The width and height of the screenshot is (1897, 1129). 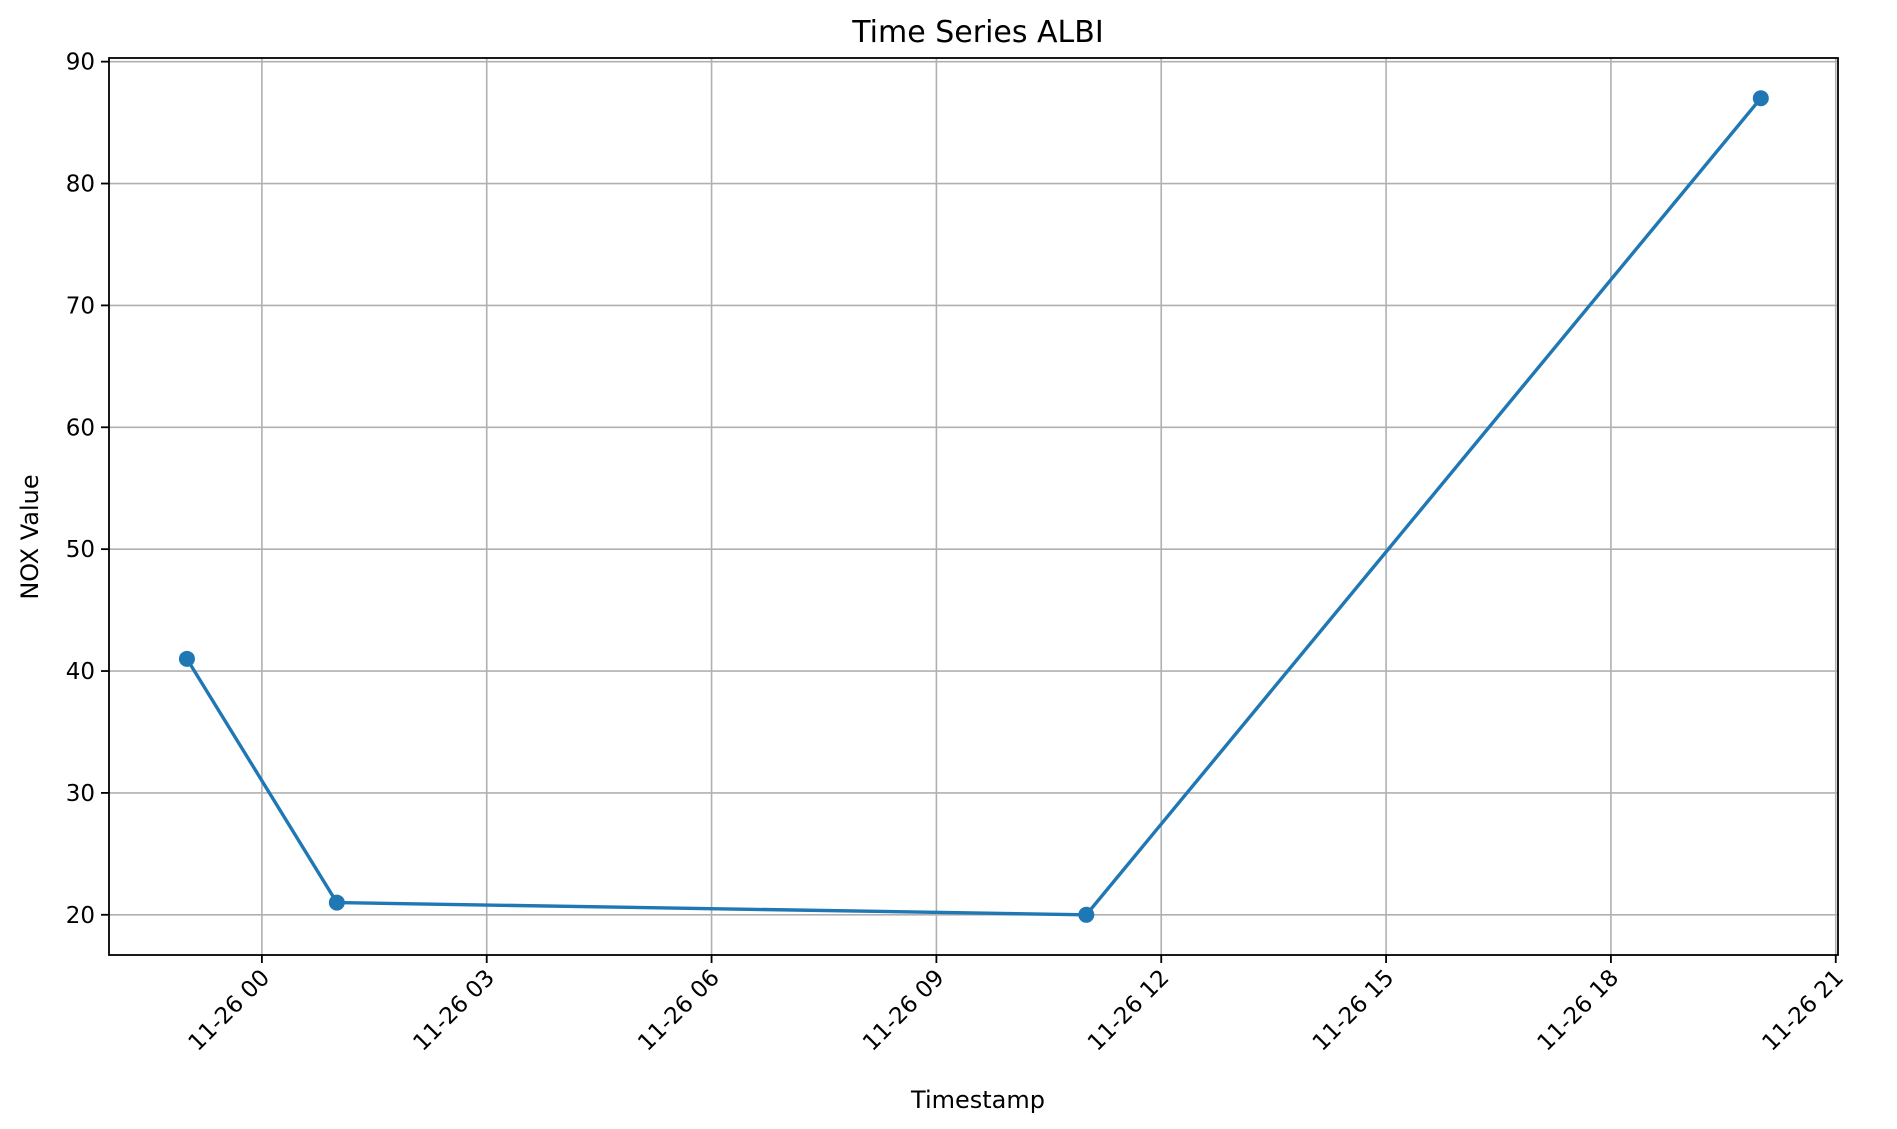 What do you see at coordinates (80, 185) in the screenshot?
I see `y-tick-label: 80` at bounding box center [80, 185].